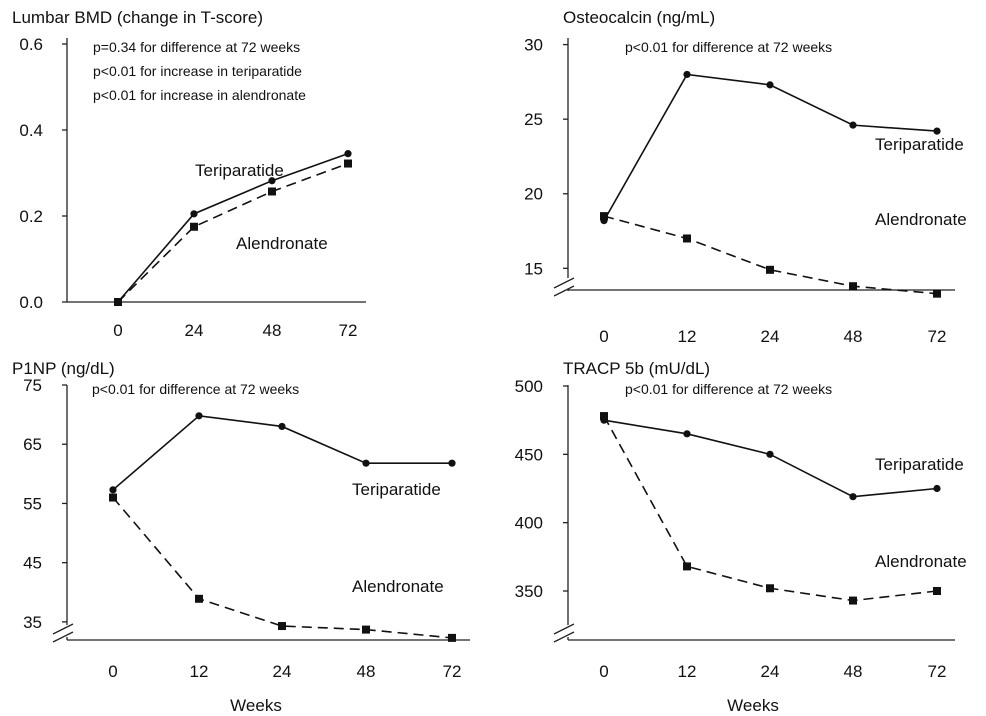 The width and height of the screenshot is (986, 716). Describe the element at coordinates (639, 17) in the screenshot. I see `panel-title: Osteocalcin (ng/mL)` at that location.